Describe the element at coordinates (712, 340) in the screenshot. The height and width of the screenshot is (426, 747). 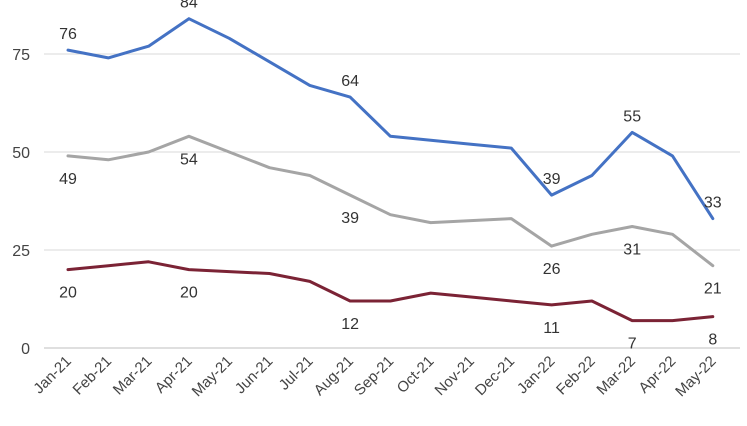
I see `data-label: 8` at that location.